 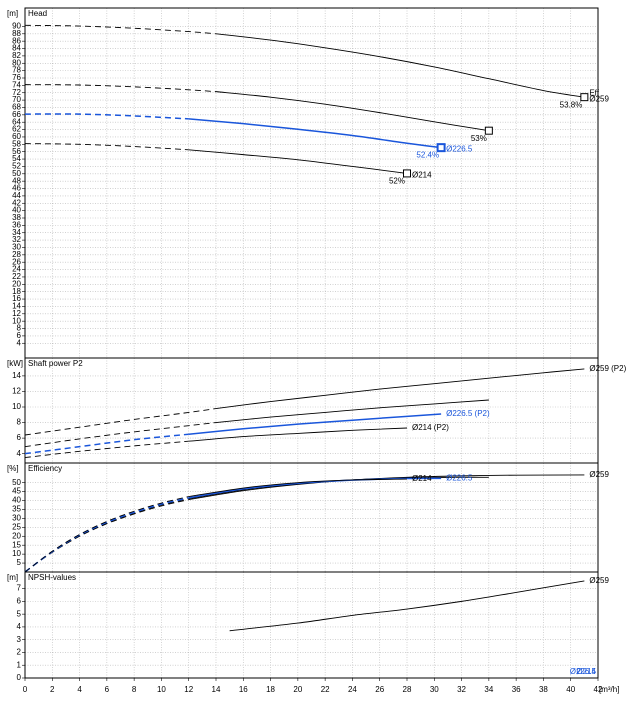 I want to click on x-tick-label: 30, so click(x=434, y=689).